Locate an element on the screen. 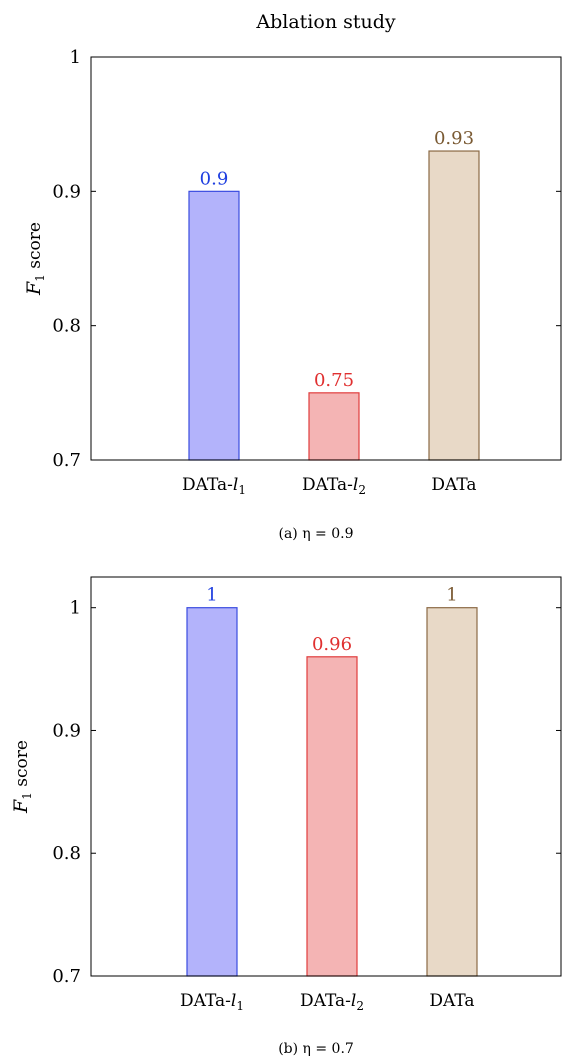 The image size is (572, 1063). data-label: 0.75 is located at coordinates (334, 380).